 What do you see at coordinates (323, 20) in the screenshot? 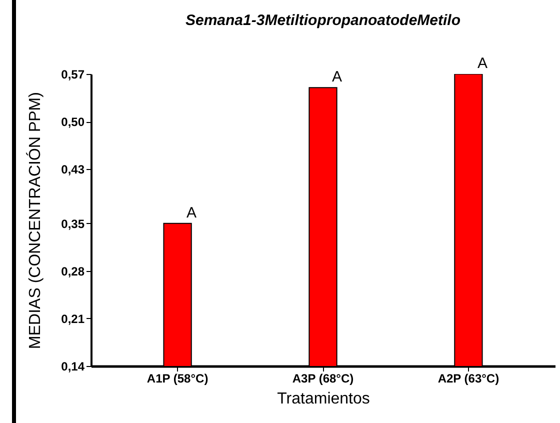
I see `chart-title: Semana1-3MetiltiopropanoatodeMetilo` at bounding box center [323, 20].